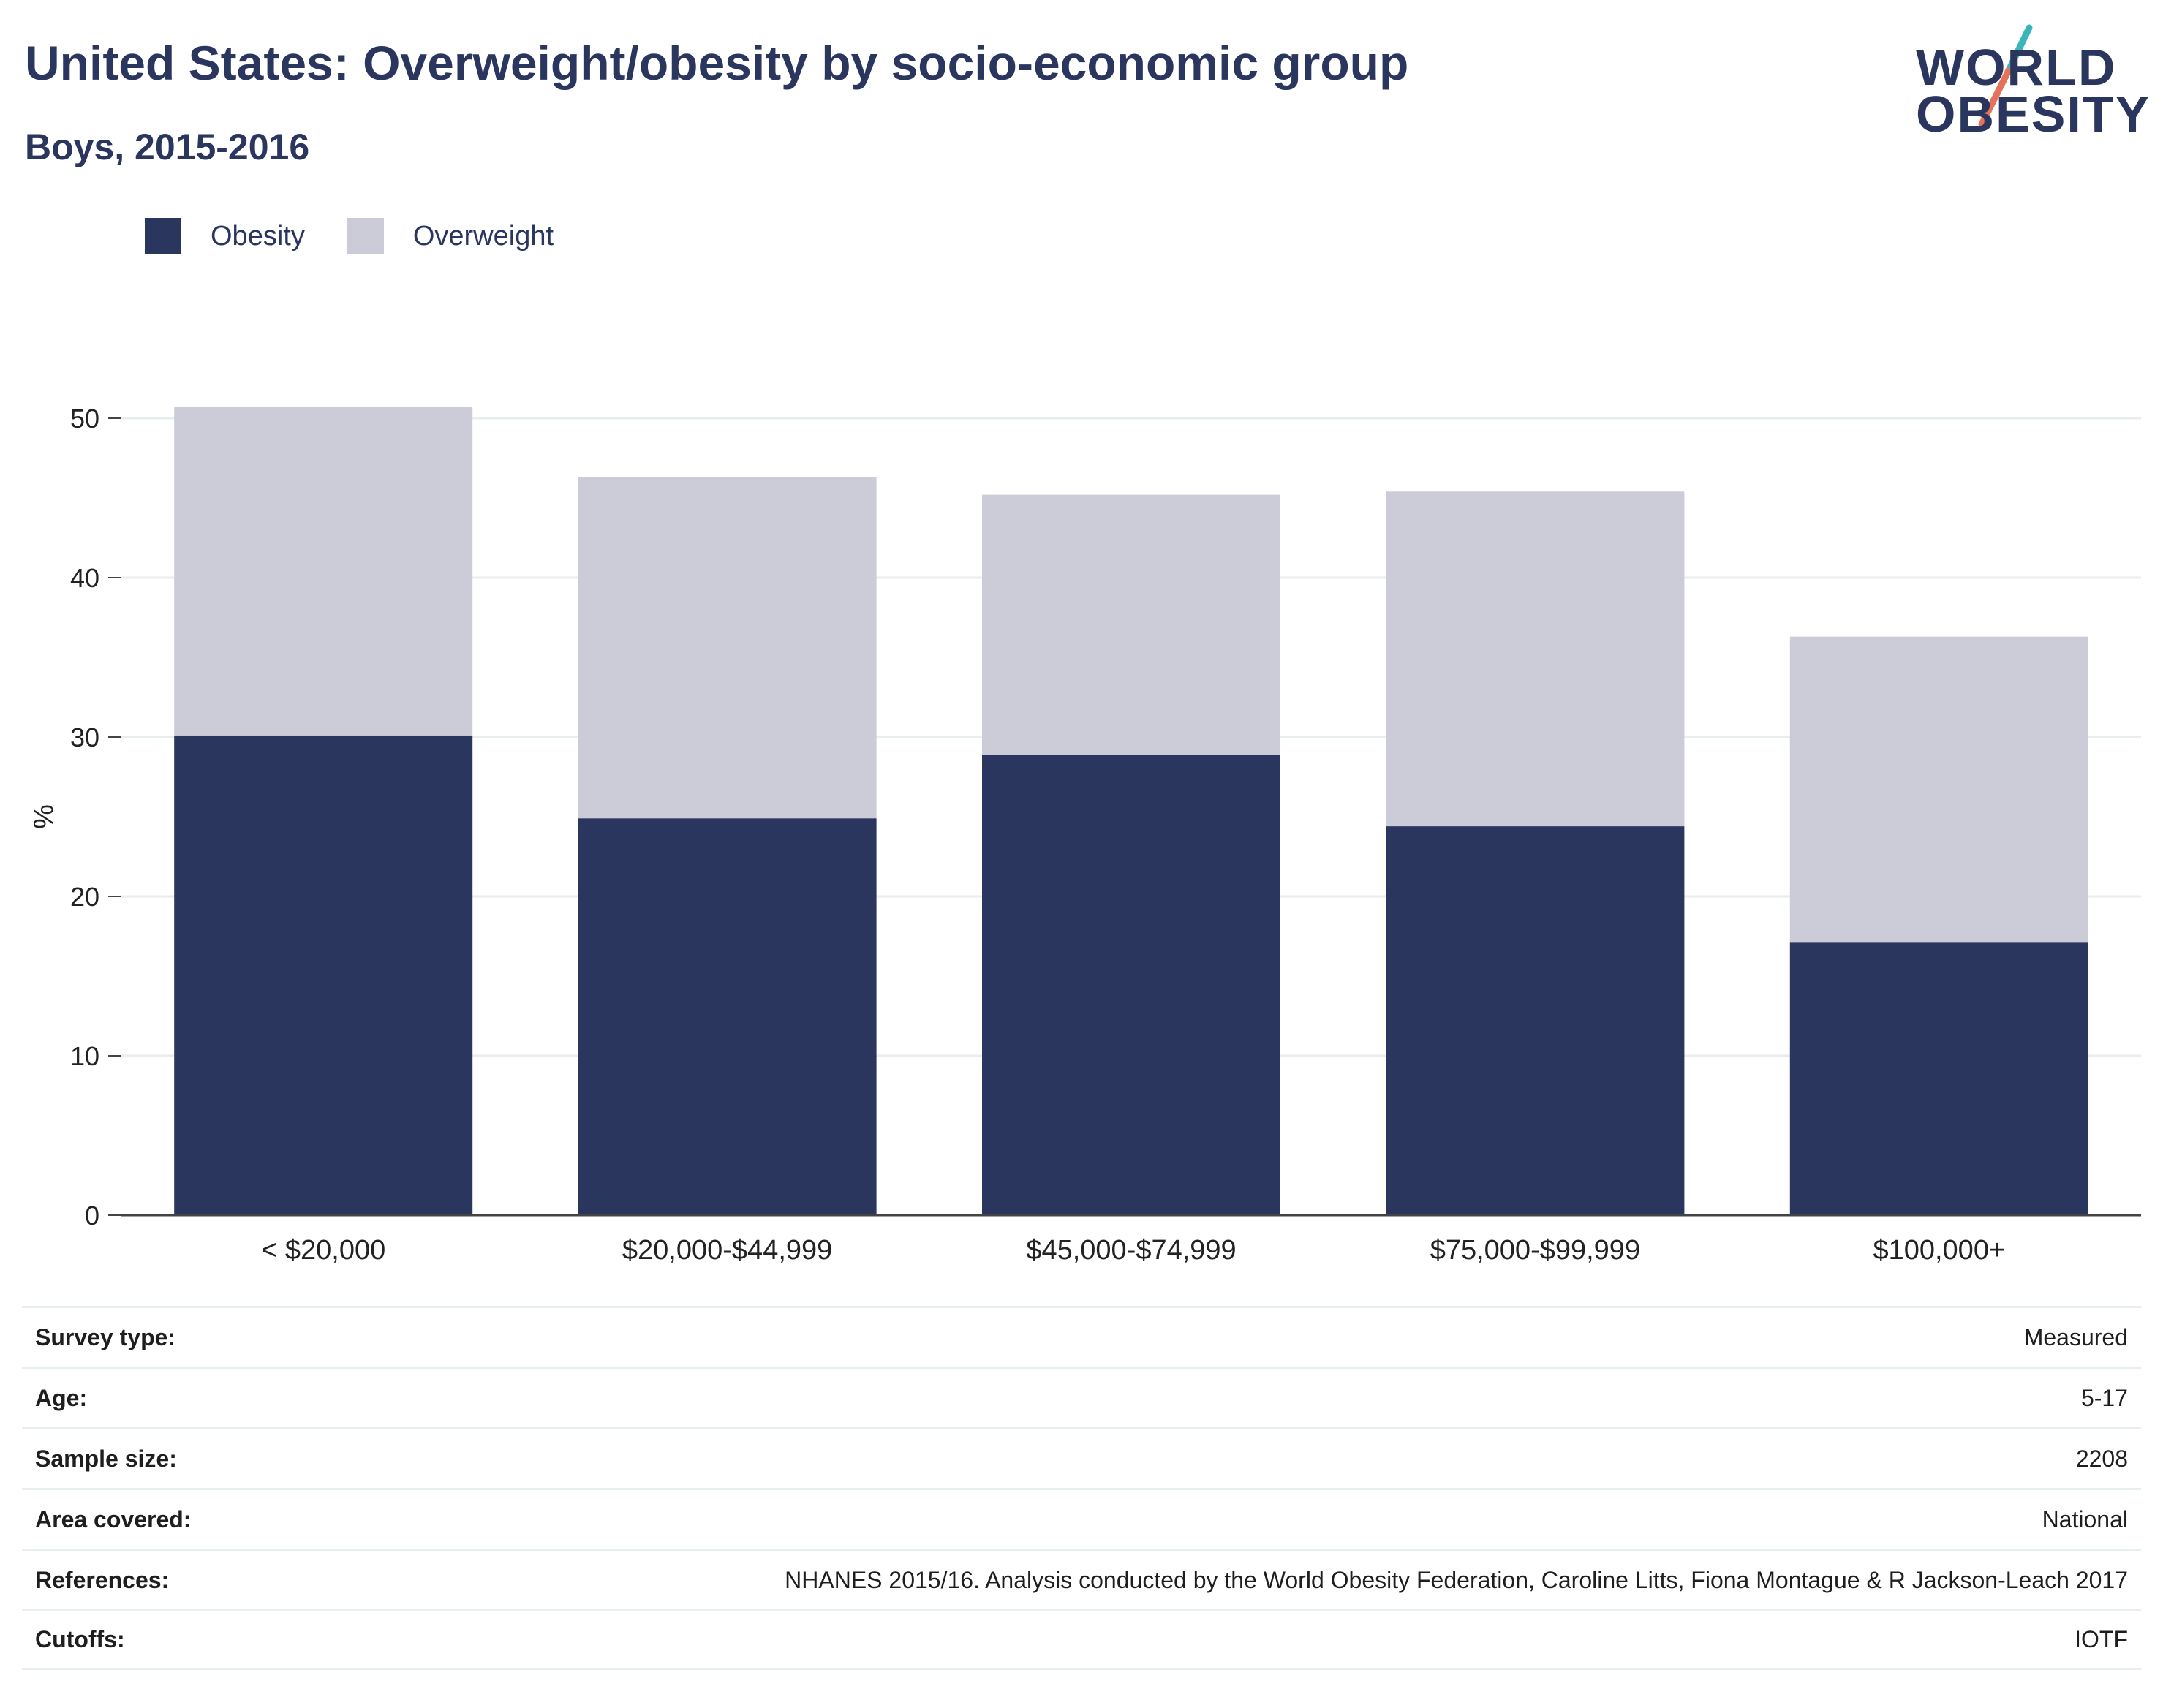  I want to click on x-tick-label: $100,000+, so click(1939, 1250).